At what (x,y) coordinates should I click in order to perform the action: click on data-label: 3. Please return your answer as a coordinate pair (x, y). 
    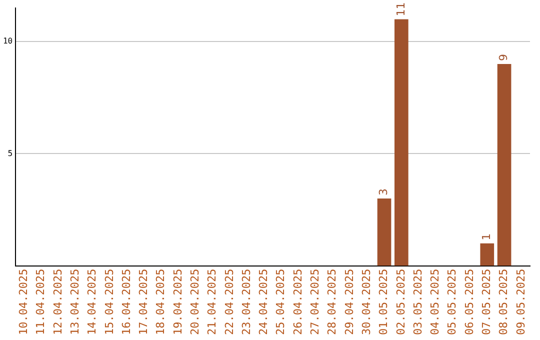
    Looking at the image, I should click on (383, 192).